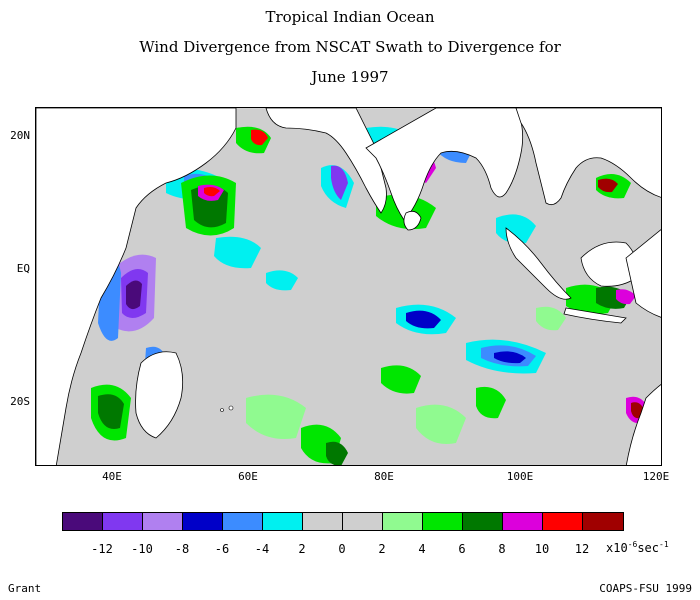 This screenshot has height=600, width=700. What do you see at coordinates (248, 476) in the screenshot?
I see `lon-label-60e: 60E` at bounding box center [248, 476].